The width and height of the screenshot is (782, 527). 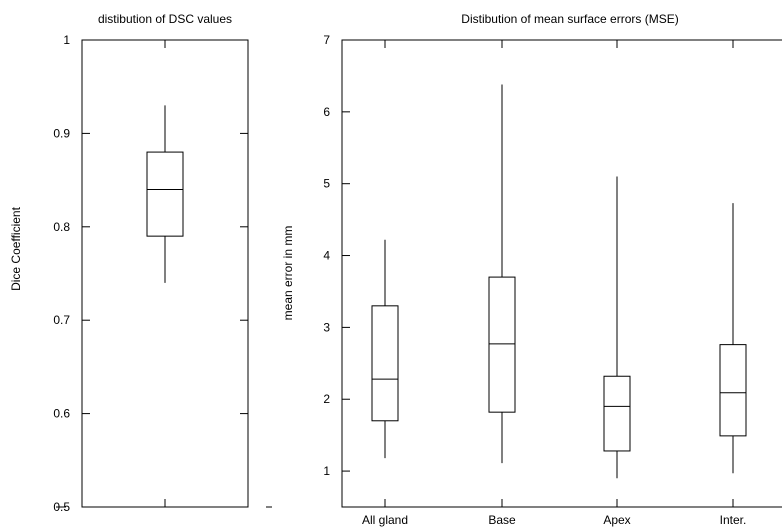 I want to click on y-tick-label: 4, so click(x=326, y=256).